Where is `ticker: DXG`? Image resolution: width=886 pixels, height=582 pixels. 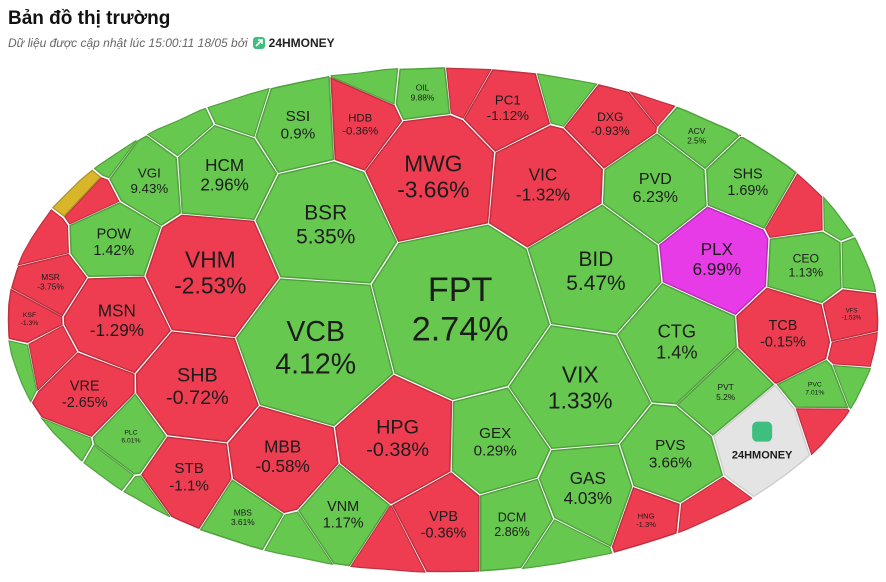 ticker: DXG is located at coordinates (610, 117).